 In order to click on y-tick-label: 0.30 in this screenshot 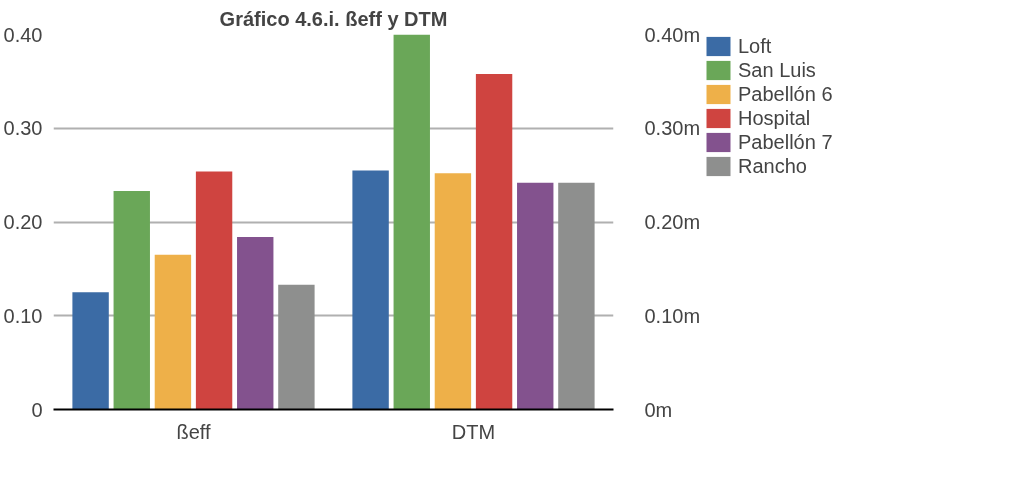, I will do `click(23, 128)`.